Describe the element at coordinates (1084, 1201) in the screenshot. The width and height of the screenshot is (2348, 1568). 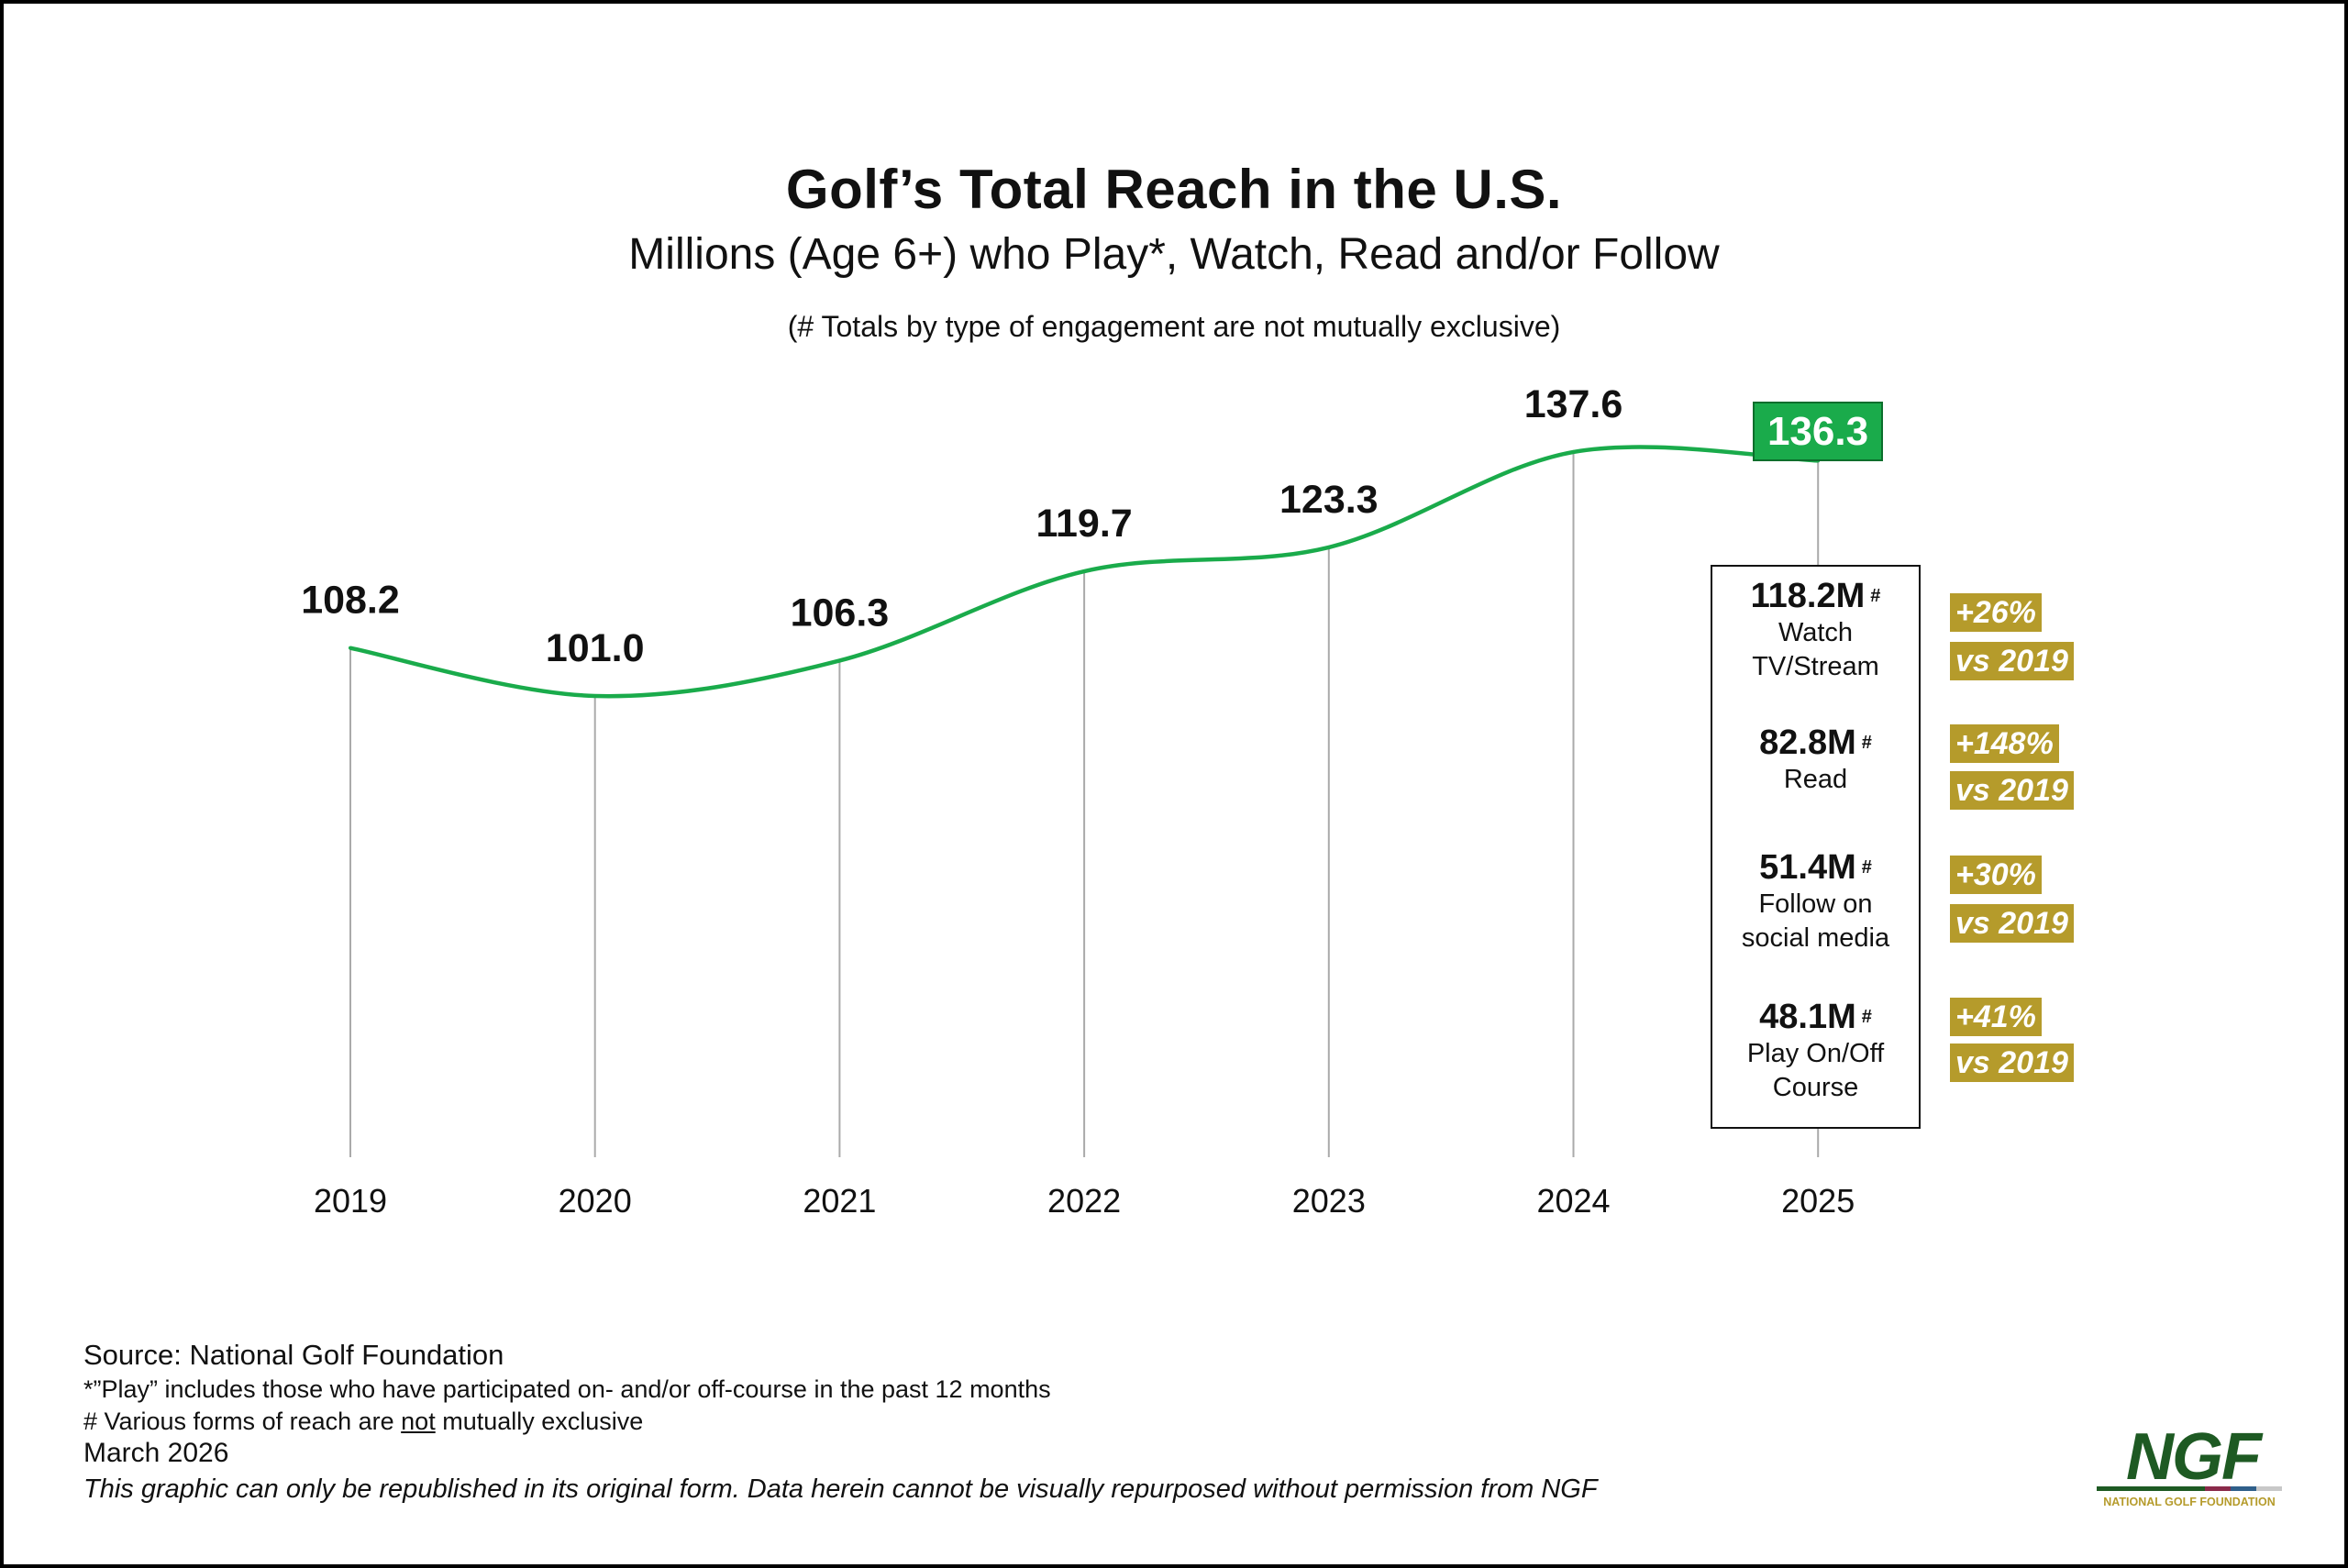
I see `x-tick-label: 2022` at that location.